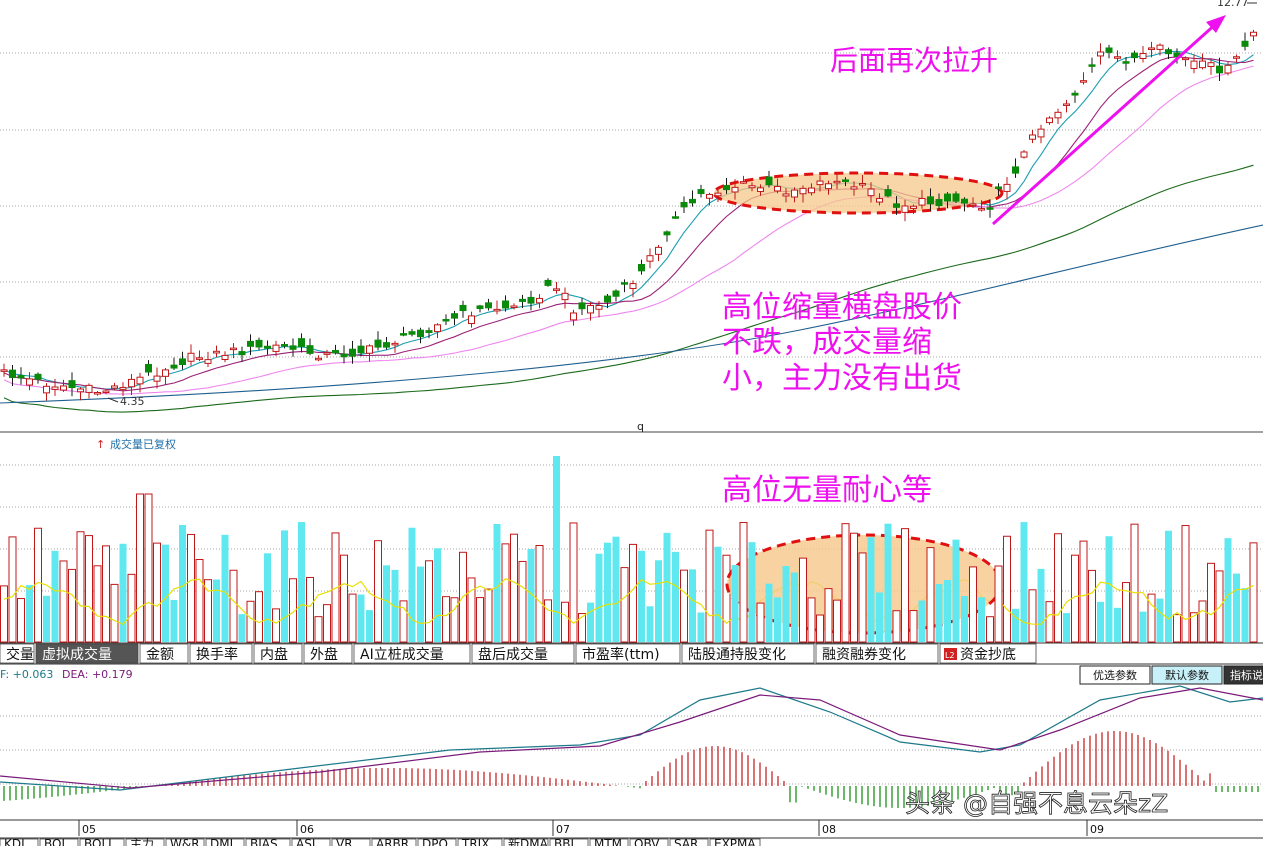 The width and height of the screenshot is (1263, 846). Describe the element at coordinates (748, 653) in the screenshot. I see `indicator-tab: 陆股通持股变化` at that location.